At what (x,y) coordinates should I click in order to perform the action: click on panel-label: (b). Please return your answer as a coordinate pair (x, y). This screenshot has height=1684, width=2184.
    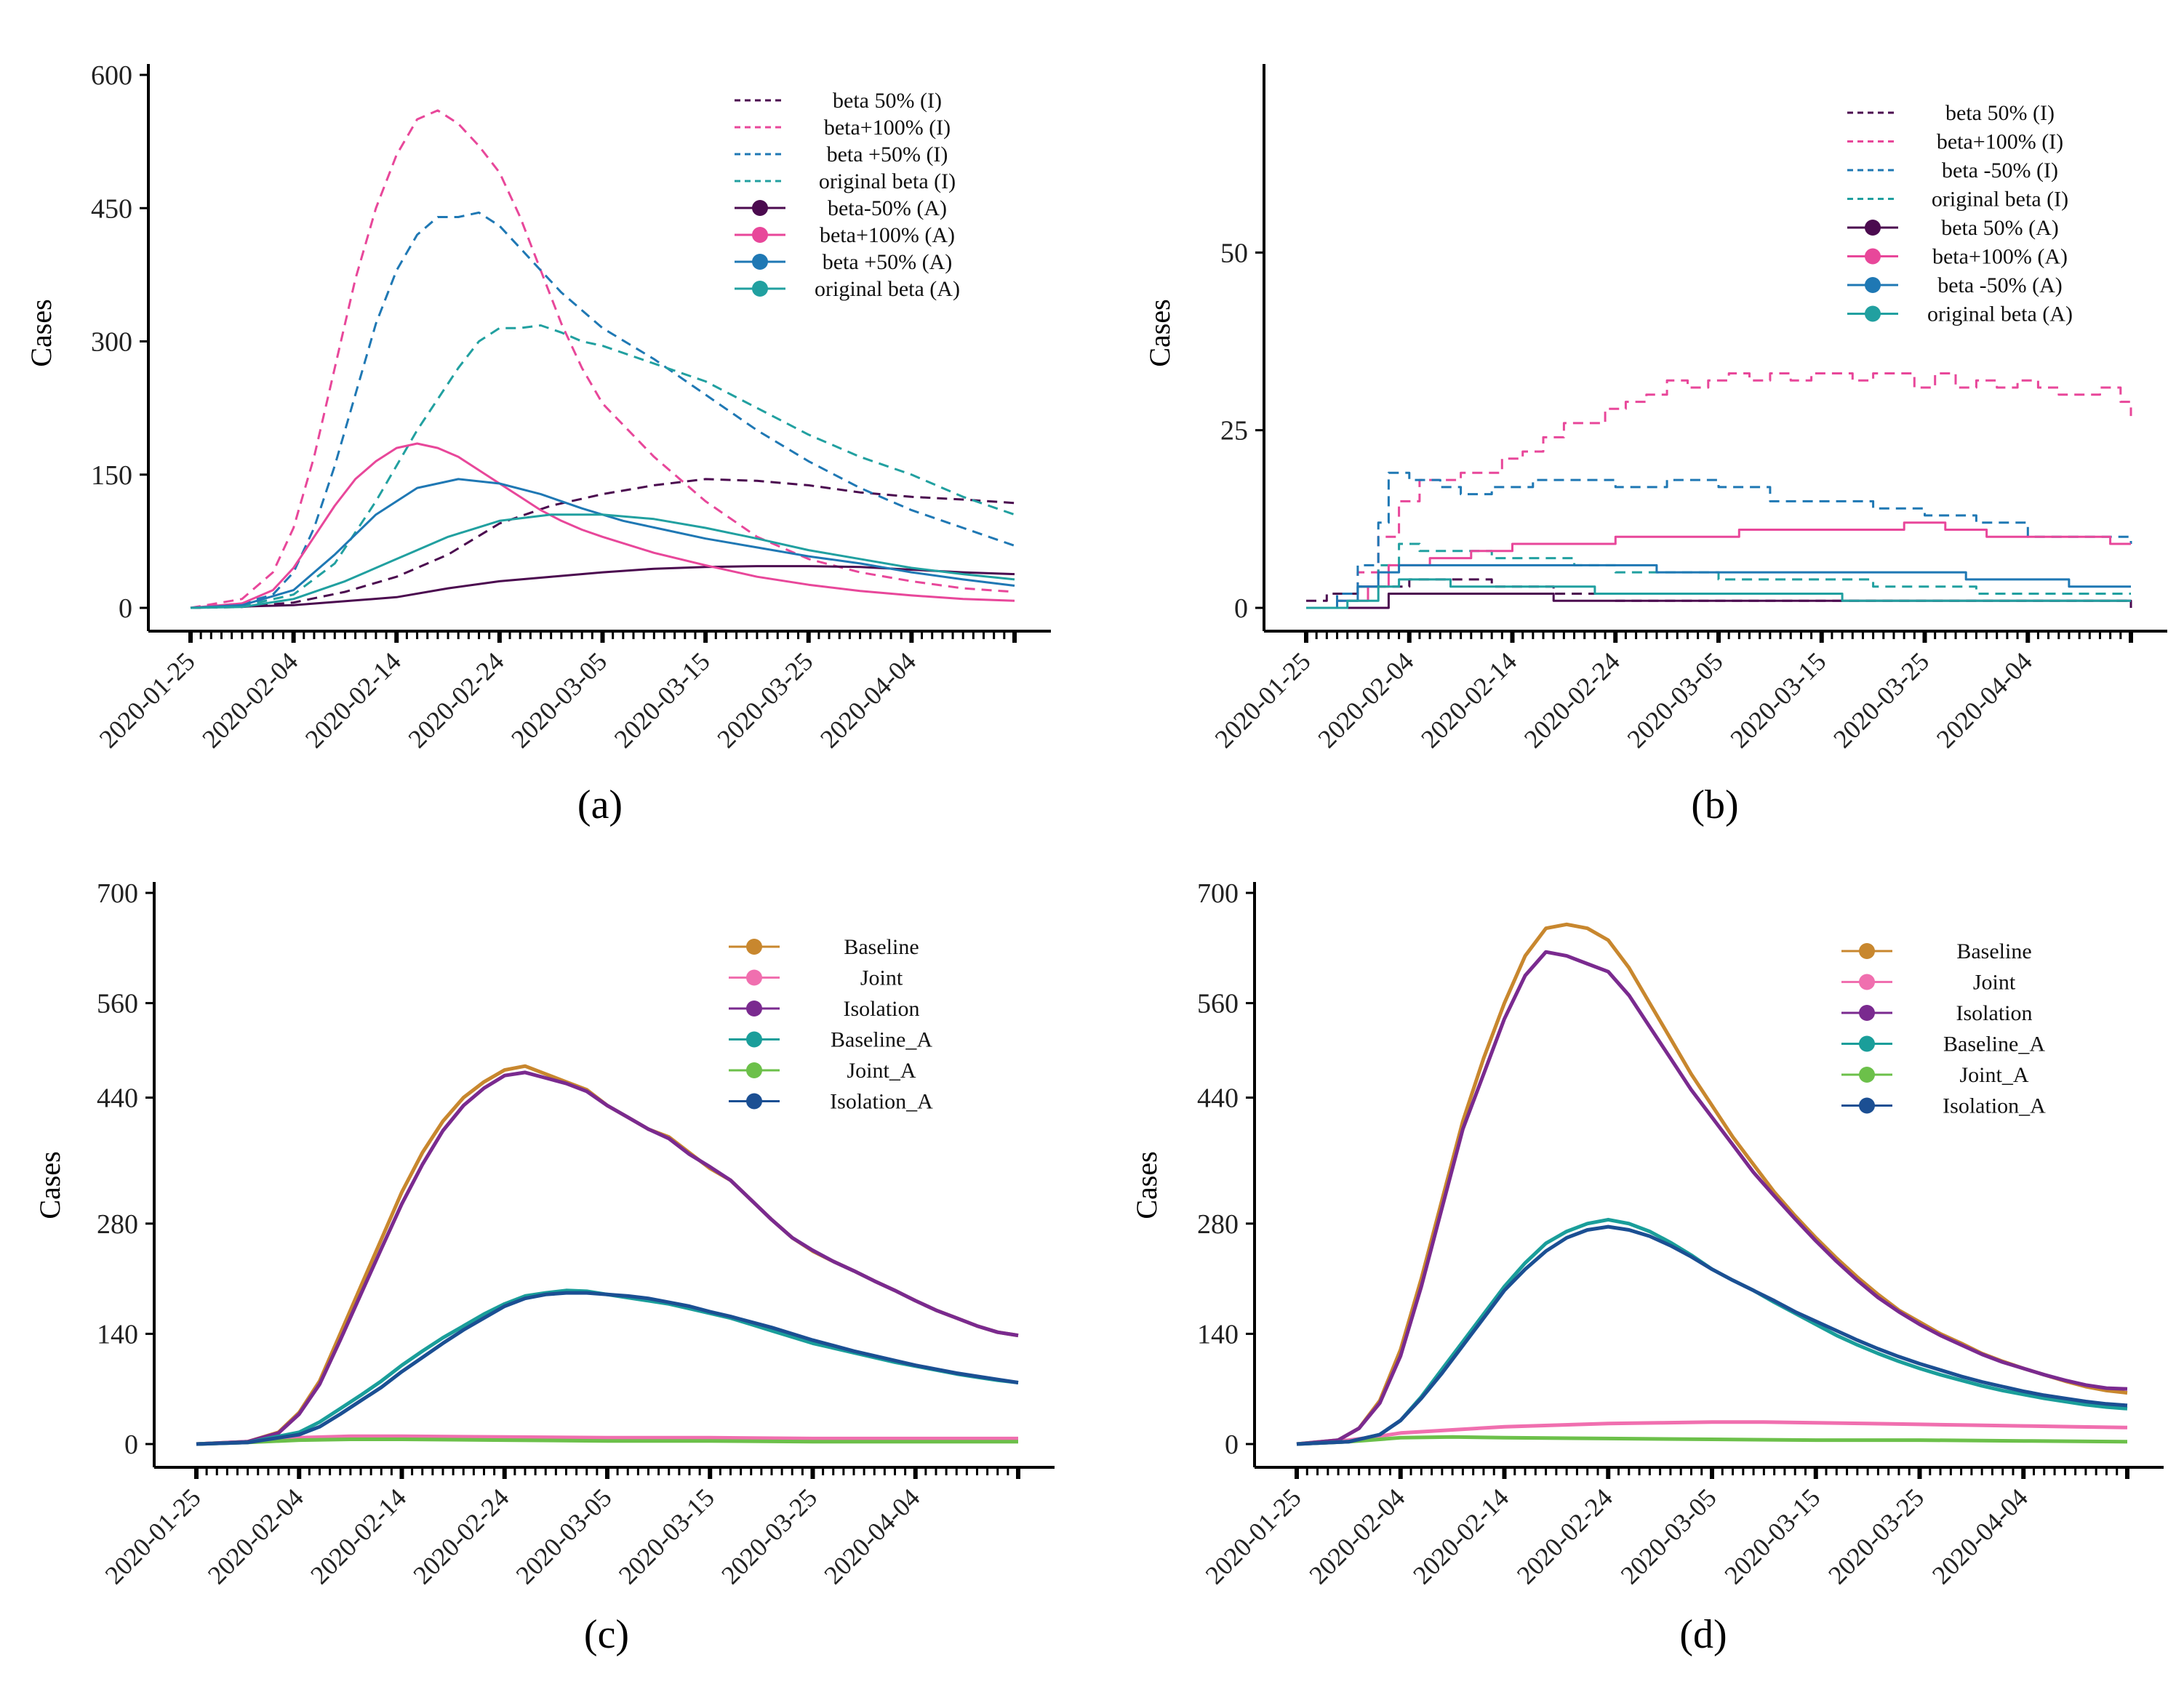
    Looking at the image, I should click on (1714, 804).